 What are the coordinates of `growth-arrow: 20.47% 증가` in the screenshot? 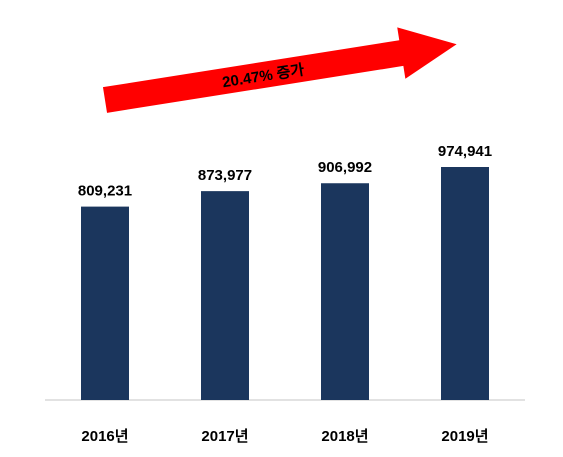 It's located at (279, 70).